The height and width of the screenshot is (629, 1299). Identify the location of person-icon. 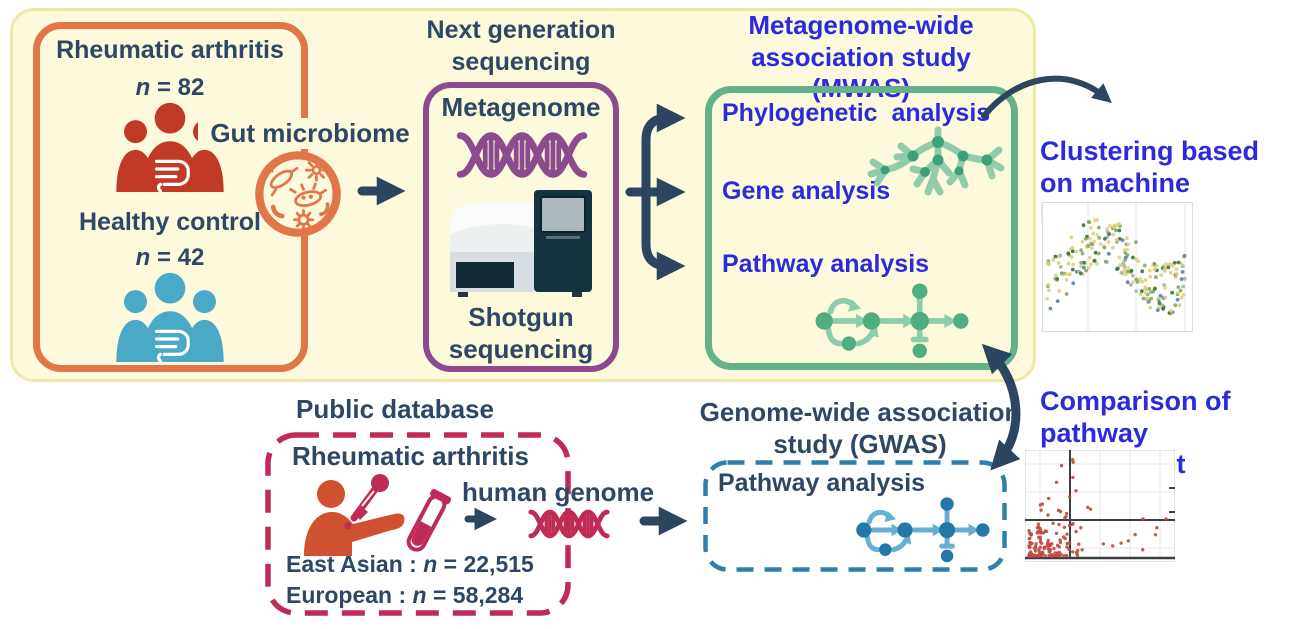
(354, 518).